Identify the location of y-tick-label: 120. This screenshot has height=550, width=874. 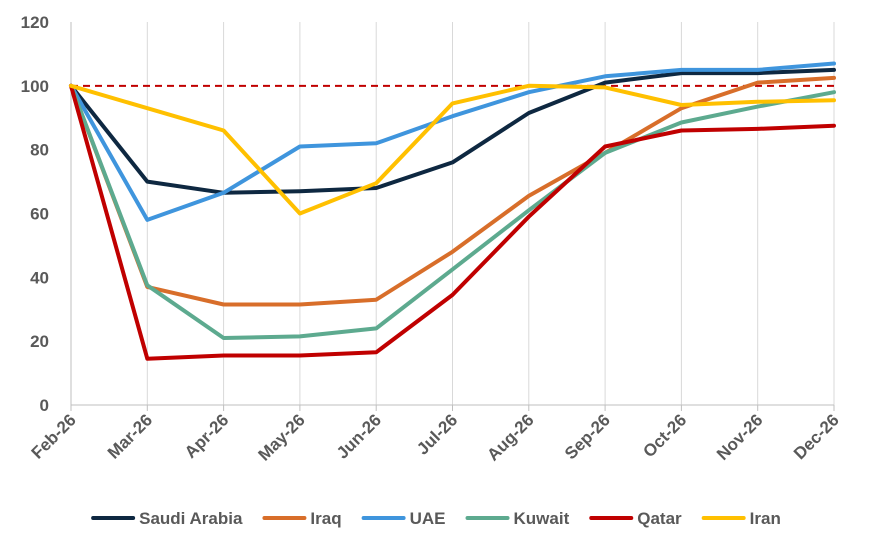
(35, 22).